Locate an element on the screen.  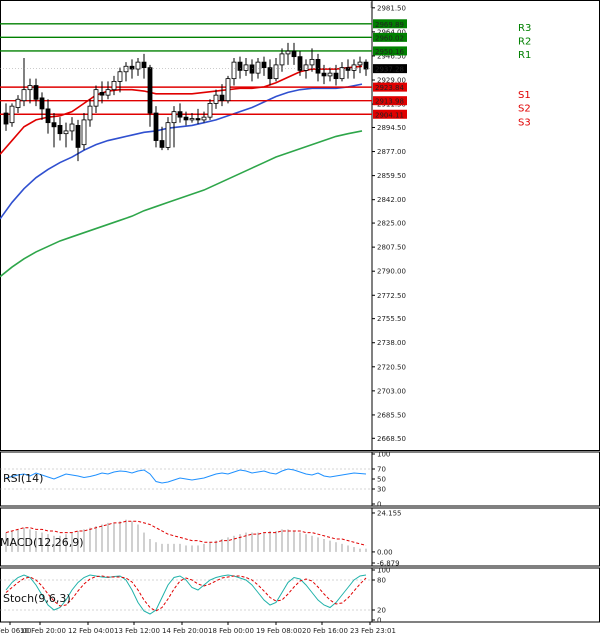
price-tick-label: 2807.50 is located at coordinates (391, 248).